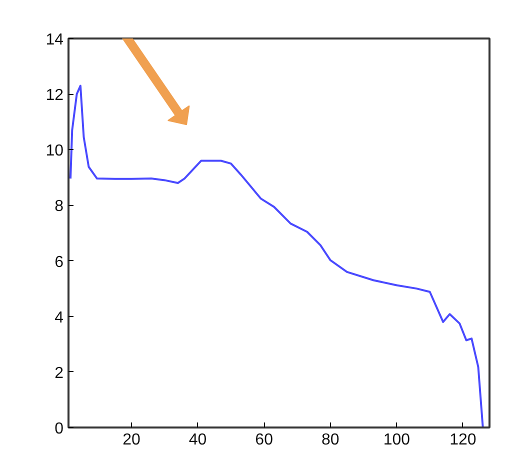  I want to click on y-tick-label: 14, so click(55, 40).